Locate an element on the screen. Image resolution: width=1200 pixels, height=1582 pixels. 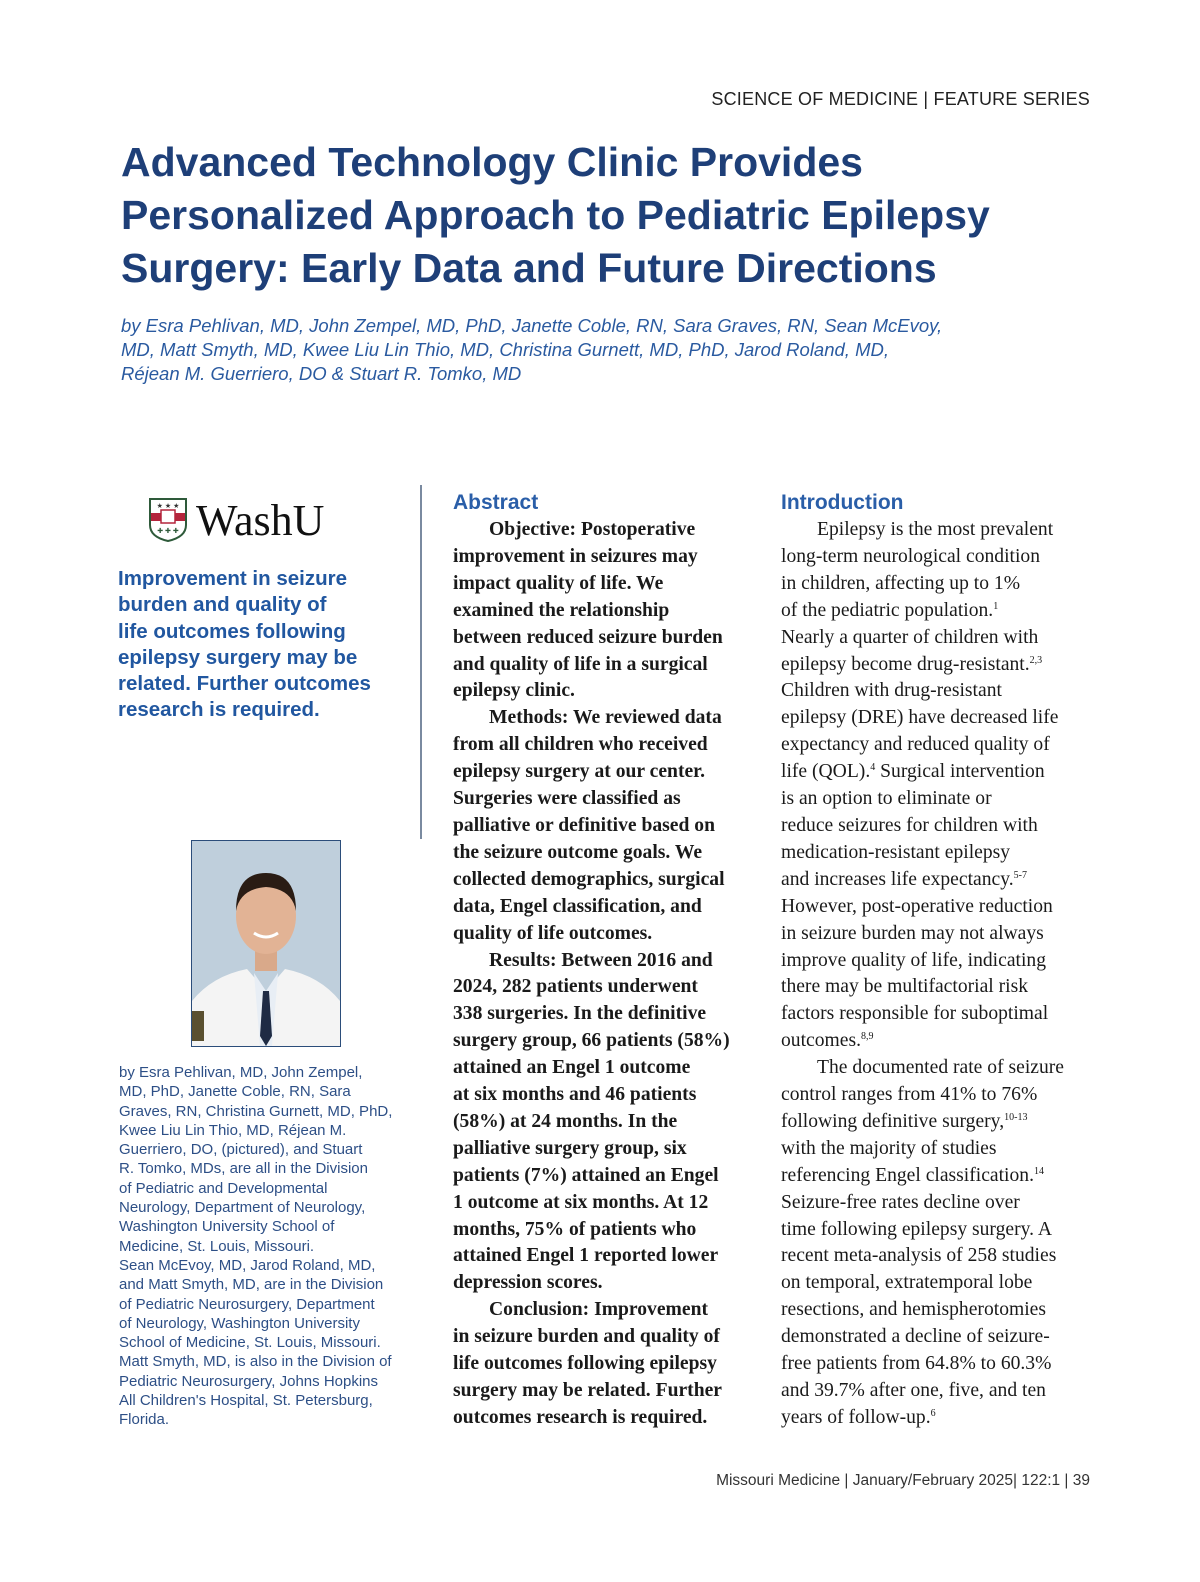
body-line: months, 75% of patients who is located at coordinates (575, 1229).